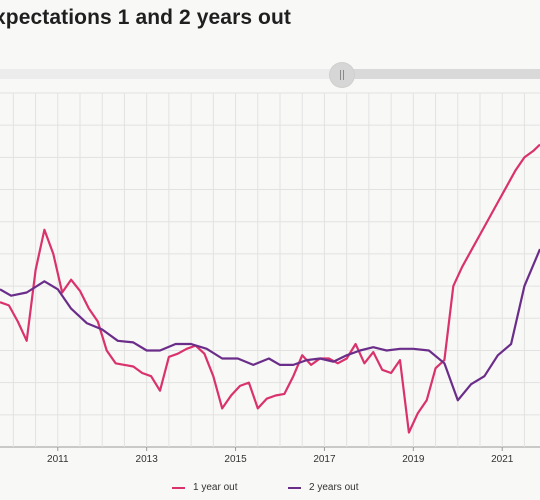 This screenshot has width=540, height=500. Describe the element at coordinates (178, 487) in the screenshot. I see `legend-swatch-1-year-out` at that location.